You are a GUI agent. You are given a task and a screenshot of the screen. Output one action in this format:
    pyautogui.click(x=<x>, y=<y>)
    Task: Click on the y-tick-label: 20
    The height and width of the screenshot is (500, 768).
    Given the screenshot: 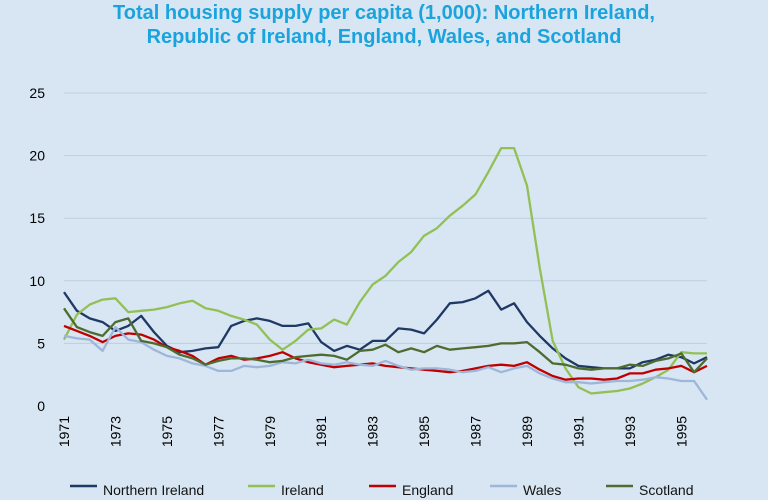 What is the action you would take?
    pyautogui.click(x=37, y=156)
    